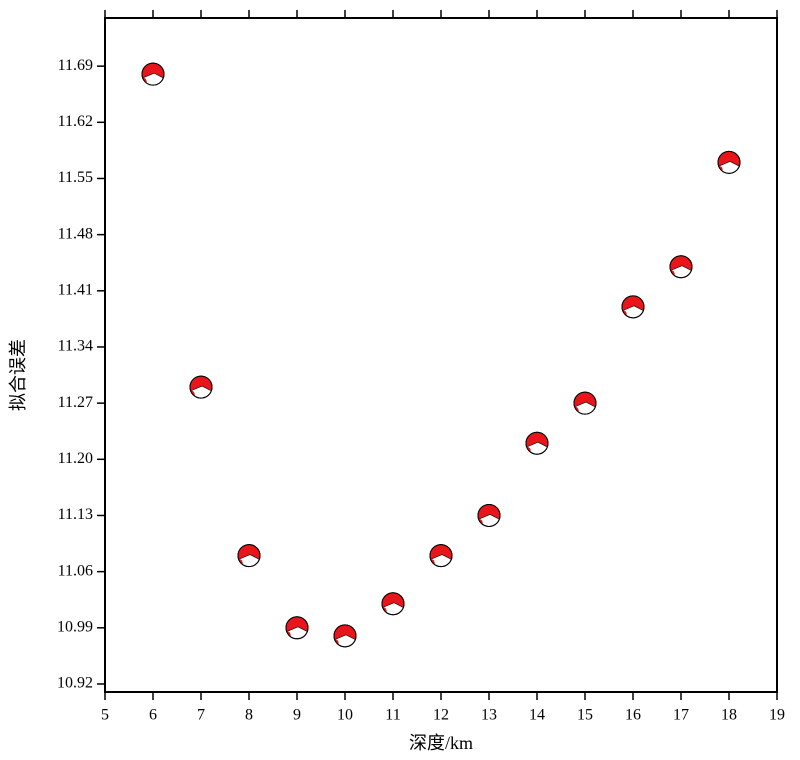 The image size is (800, 760). I want to click on x-tick-label: 12, so click(441, 715).